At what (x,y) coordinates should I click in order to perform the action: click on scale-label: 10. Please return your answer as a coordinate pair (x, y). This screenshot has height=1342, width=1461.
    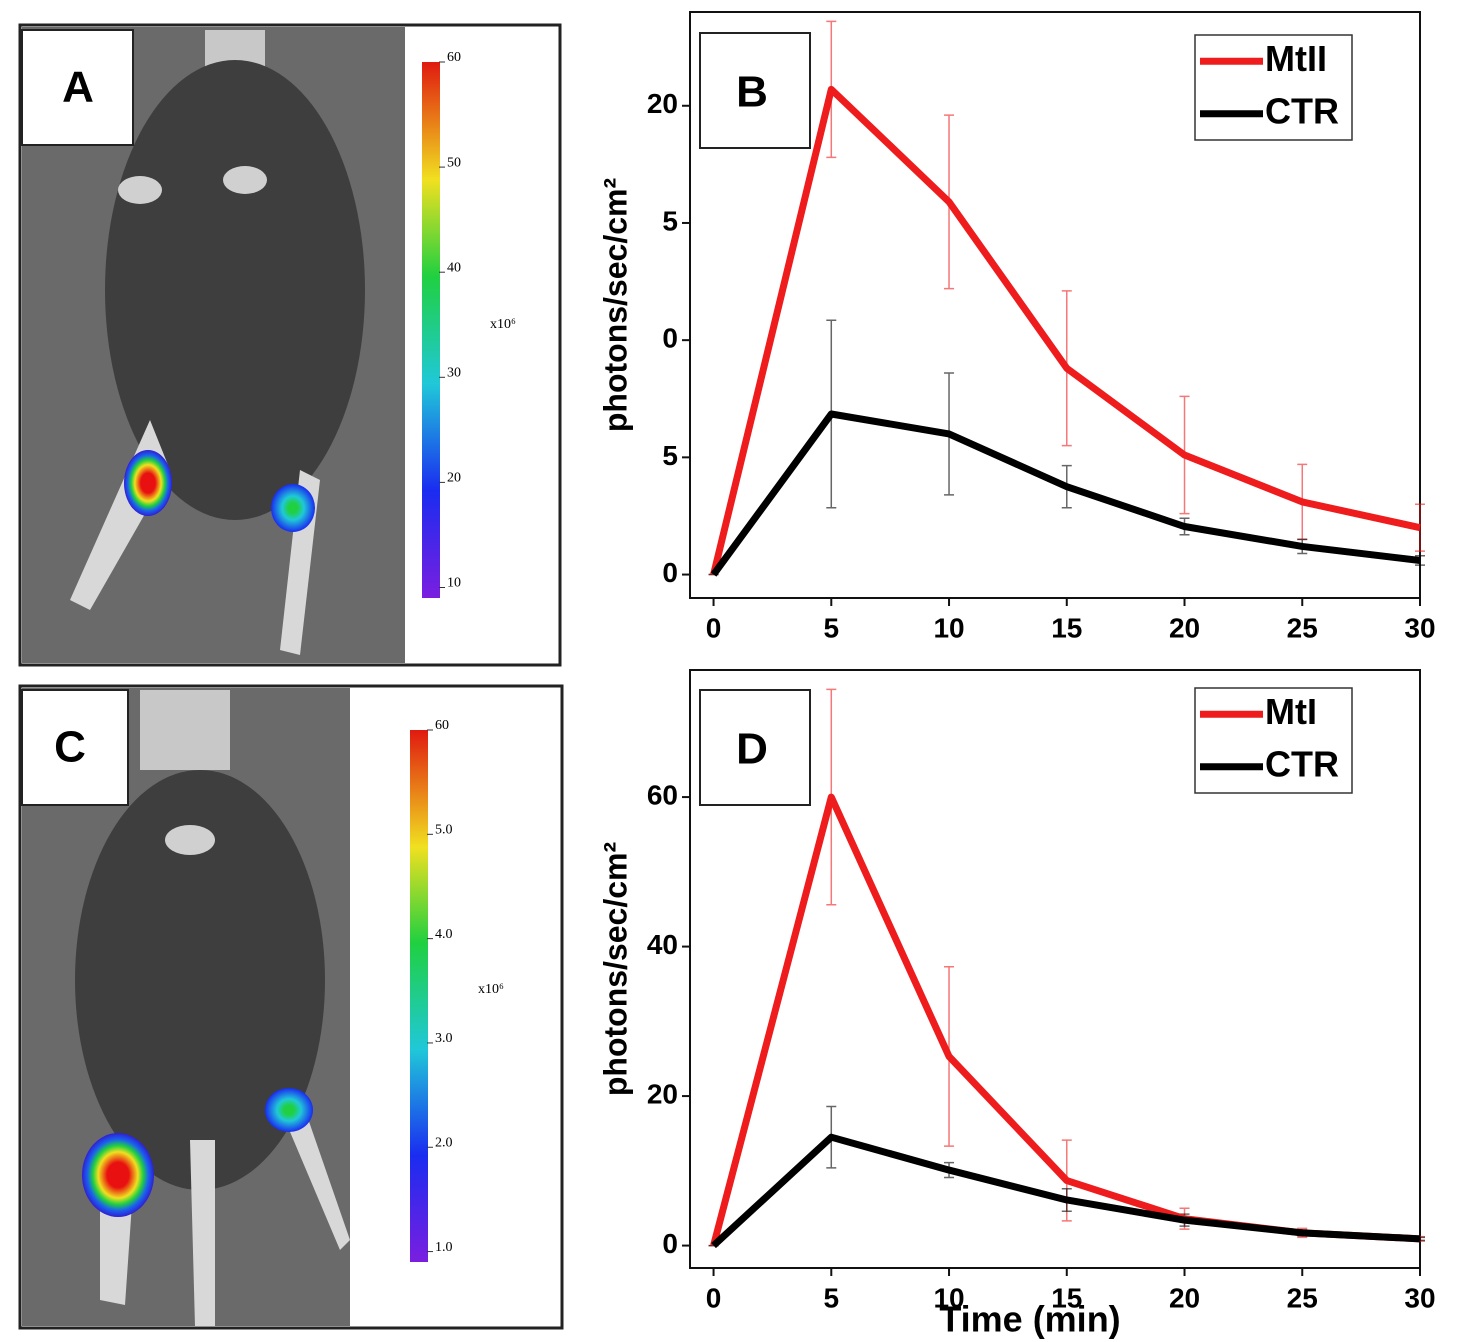
    Looking at the image, I should click on (454, 583).